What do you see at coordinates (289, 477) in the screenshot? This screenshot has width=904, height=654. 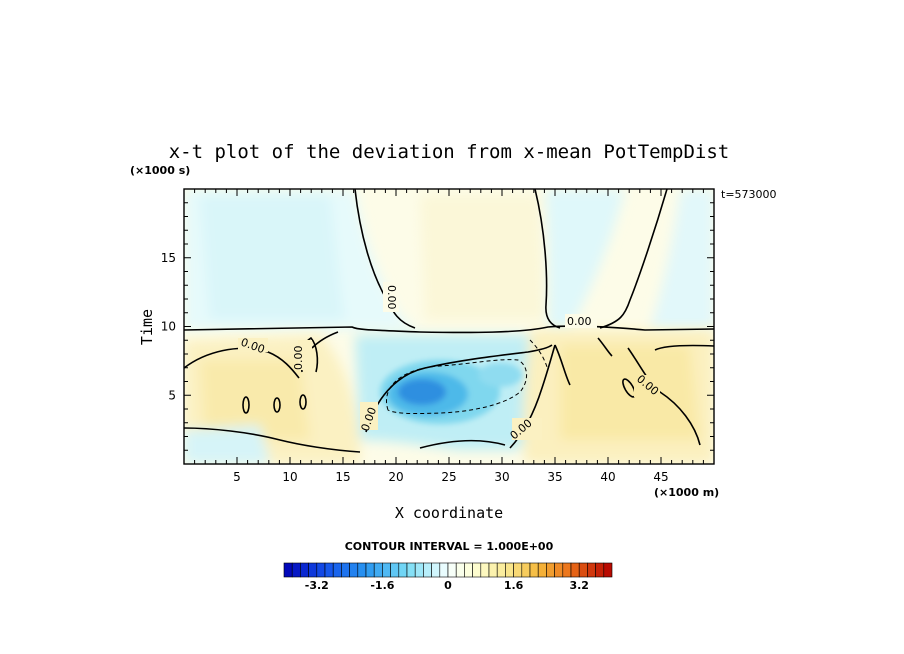 I see `x-tick-label: 10` at bounding box center [289, 477].